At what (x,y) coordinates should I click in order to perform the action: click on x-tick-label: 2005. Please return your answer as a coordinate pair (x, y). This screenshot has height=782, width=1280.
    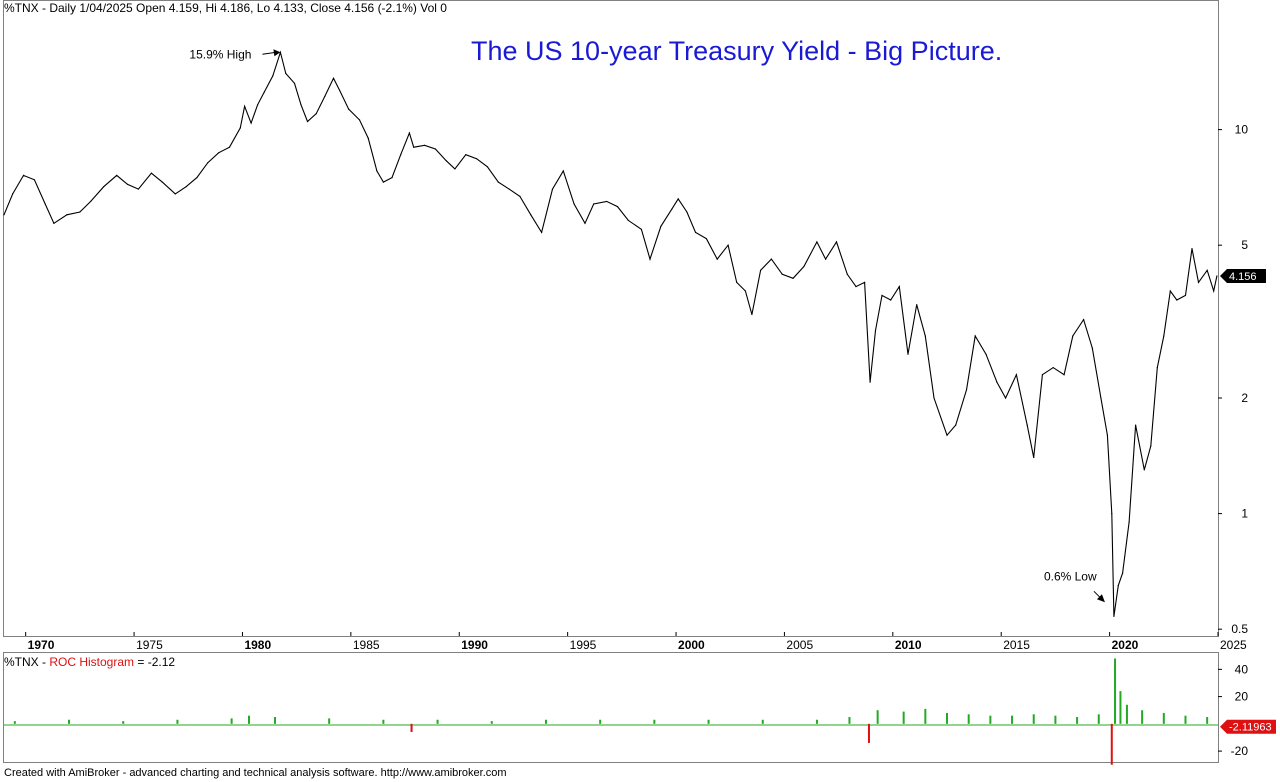
    Looking at the image, I should click on (799, 645).